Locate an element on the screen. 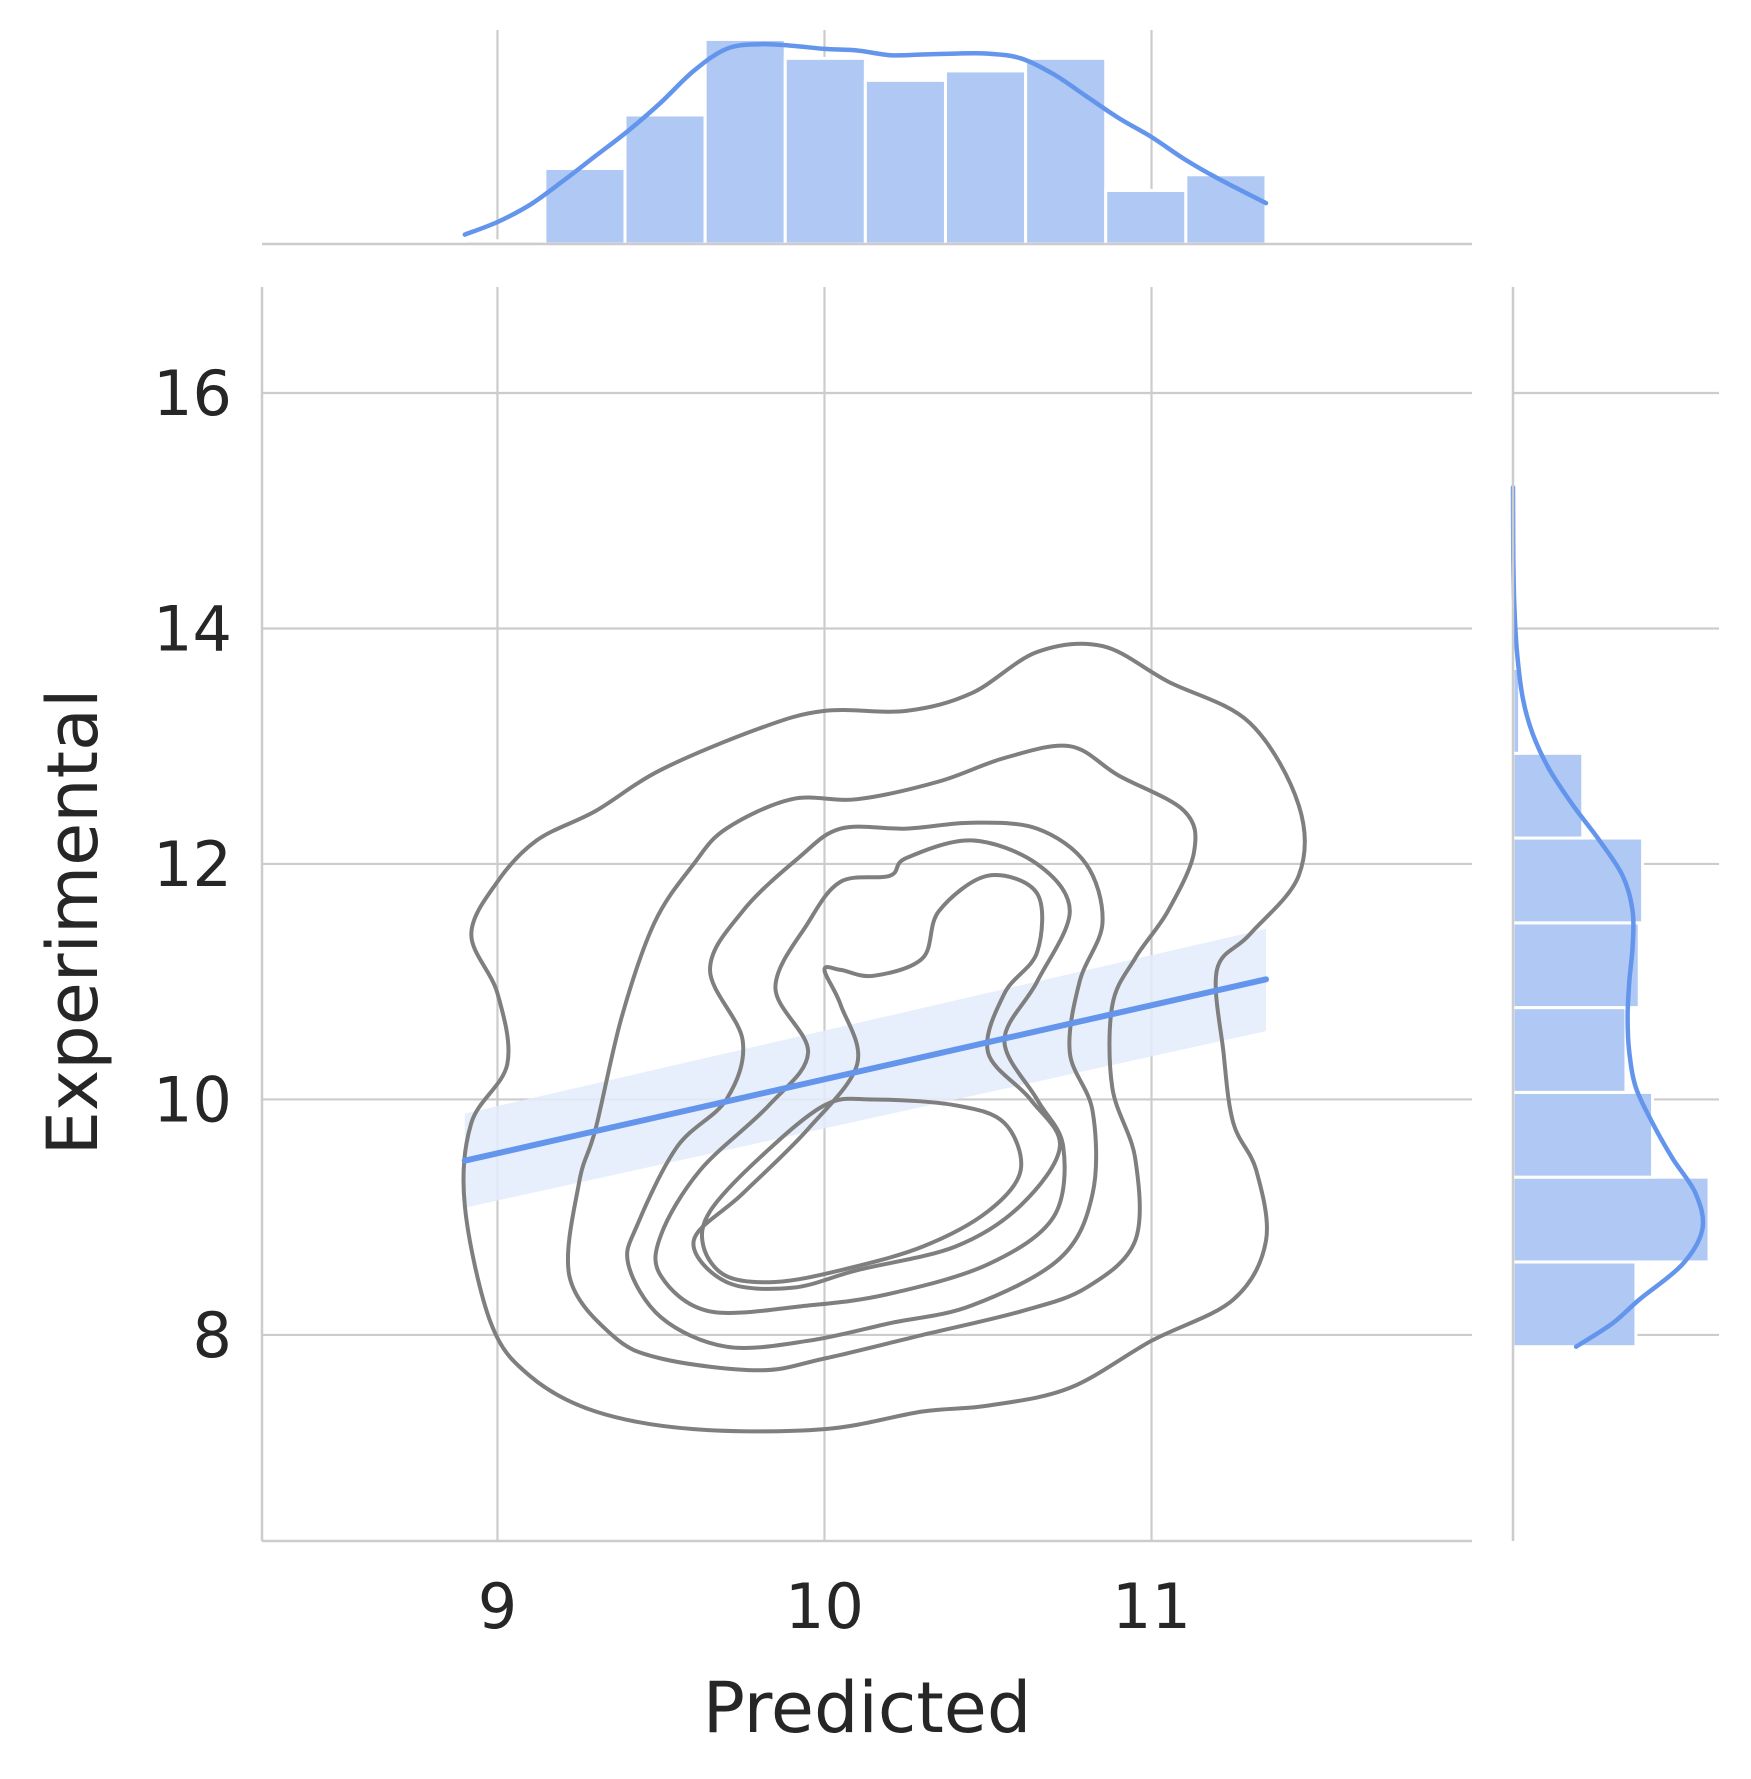 The width and height of the screenshot is (1751, 1779). x-tick-label-2: 11 is located at coordinates (1151, 1606).